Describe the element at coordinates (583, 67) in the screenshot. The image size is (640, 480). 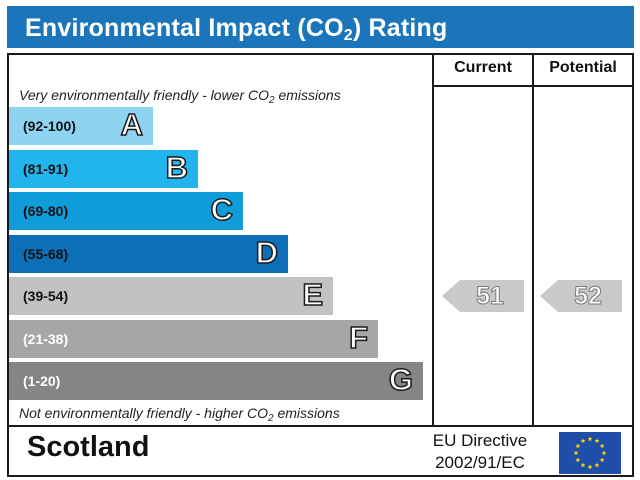
I see `column-header-potential: Potential` at that location.